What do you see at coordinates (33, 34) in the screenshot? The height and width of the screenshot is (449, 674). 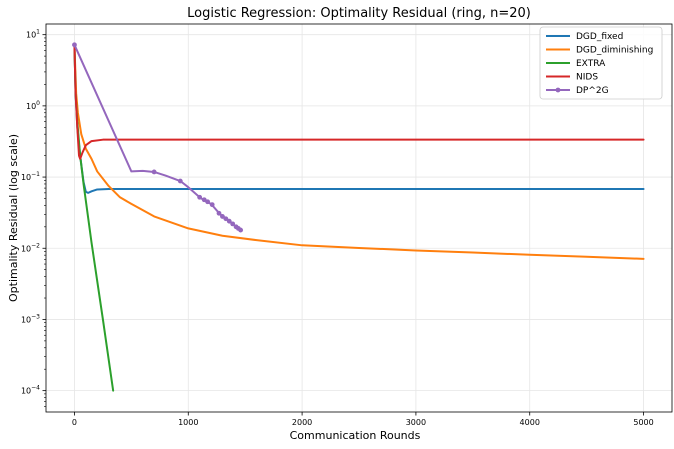 I see `y-tick-label: 10¹` at bounding box center [33, 34].